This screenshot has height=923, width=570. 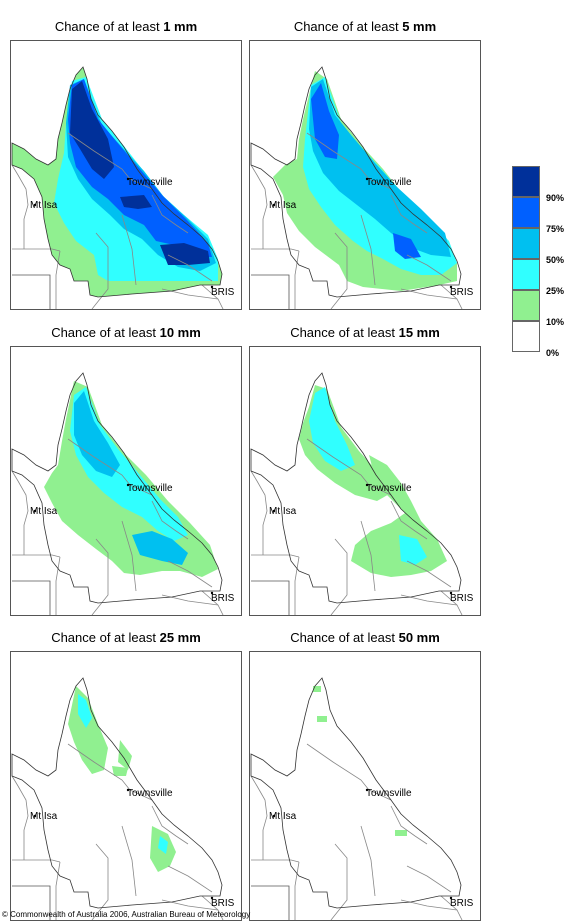 I want to click on panel-title-amount: 1 mm, so click(x=180, y=26).